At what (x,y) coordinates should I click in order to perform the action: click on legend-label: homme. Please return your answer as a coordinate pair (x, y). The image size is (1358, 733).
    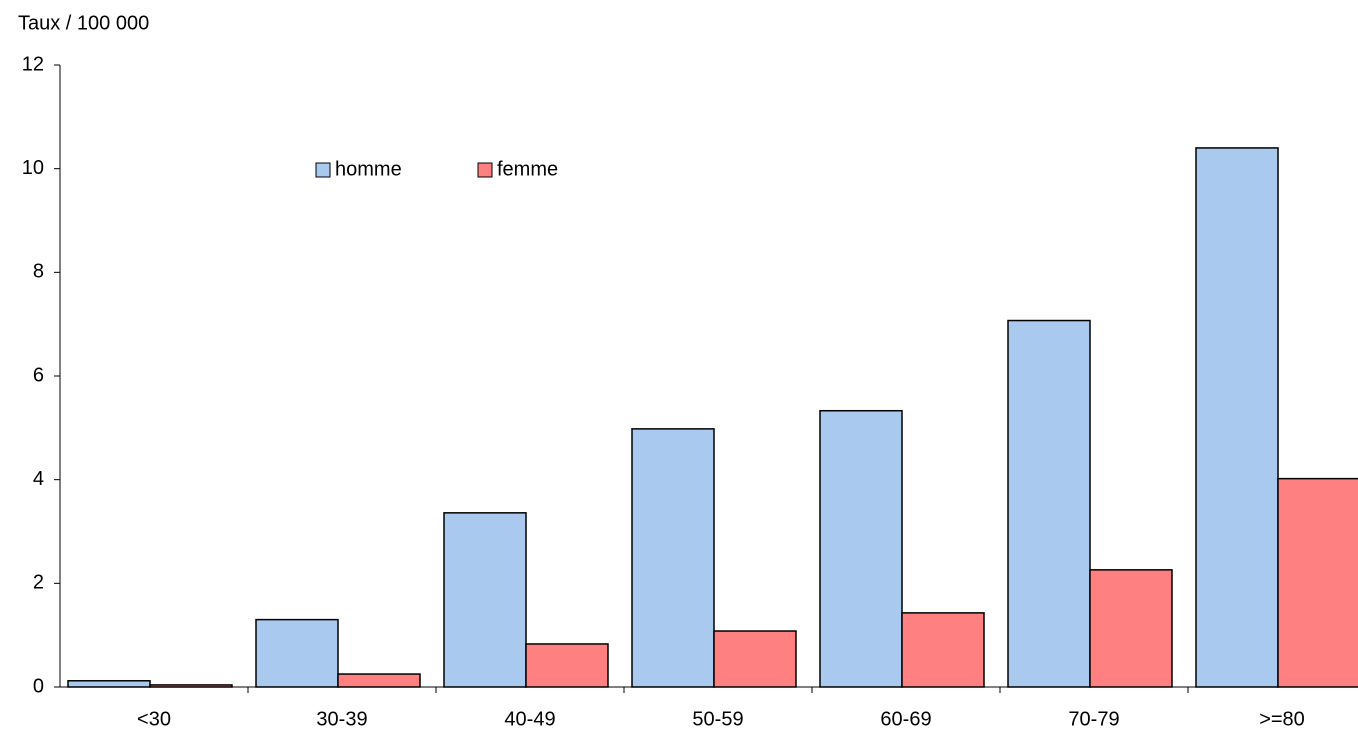
    Looking at the image, I should click on (368, 169).